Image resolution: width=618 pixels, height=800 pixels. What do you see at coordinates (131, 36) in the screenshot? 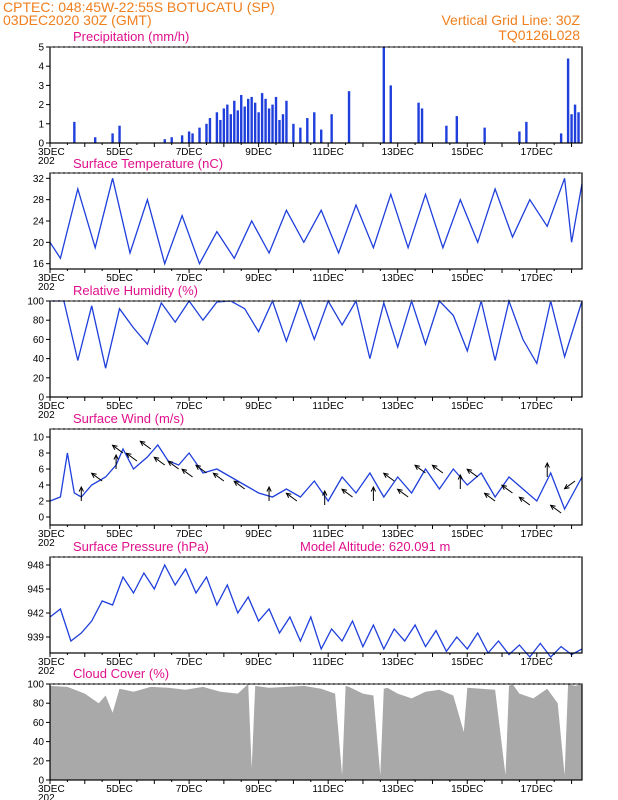
I see `precip-title: Precipitation (mm/h)` at bounding box center [131, 36].